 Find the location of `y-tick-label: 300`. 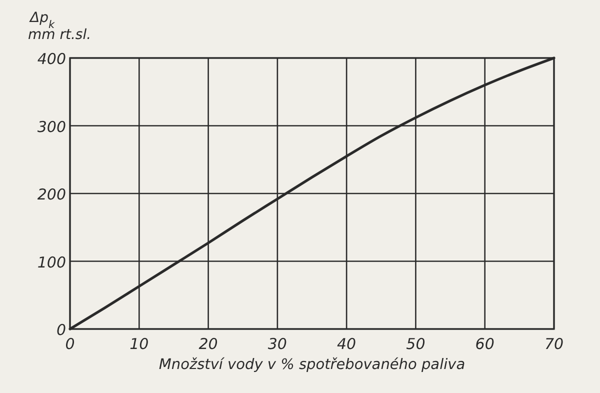

y-tick-label: 300 is located at coordinates (51, 127).